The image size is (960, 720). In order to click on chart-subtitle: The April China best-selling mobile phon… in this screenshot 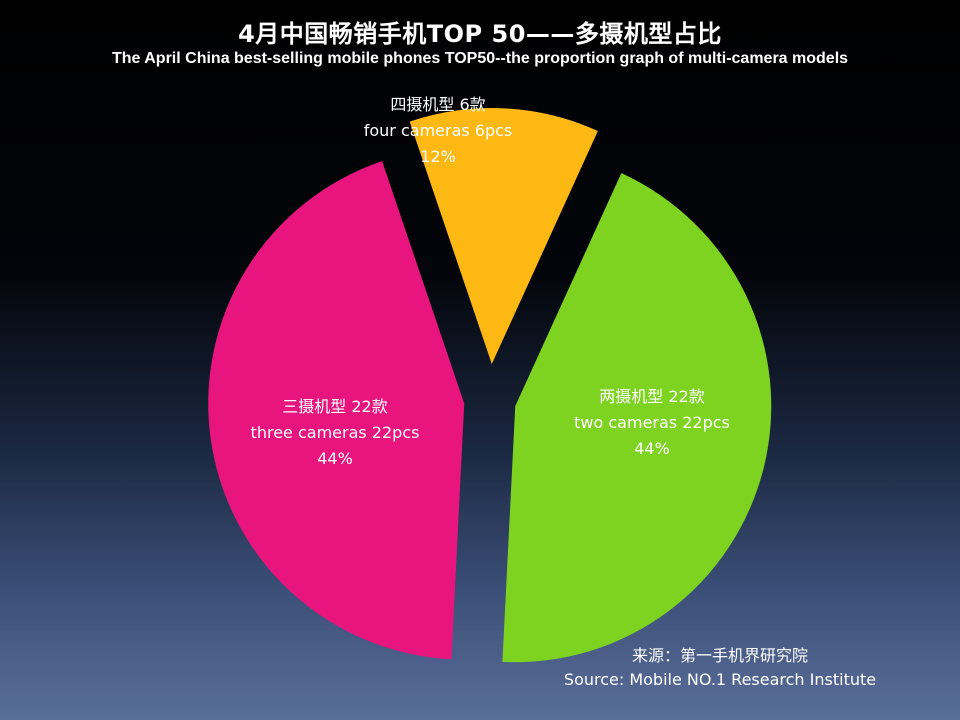, I will do `click(480, 58)`.